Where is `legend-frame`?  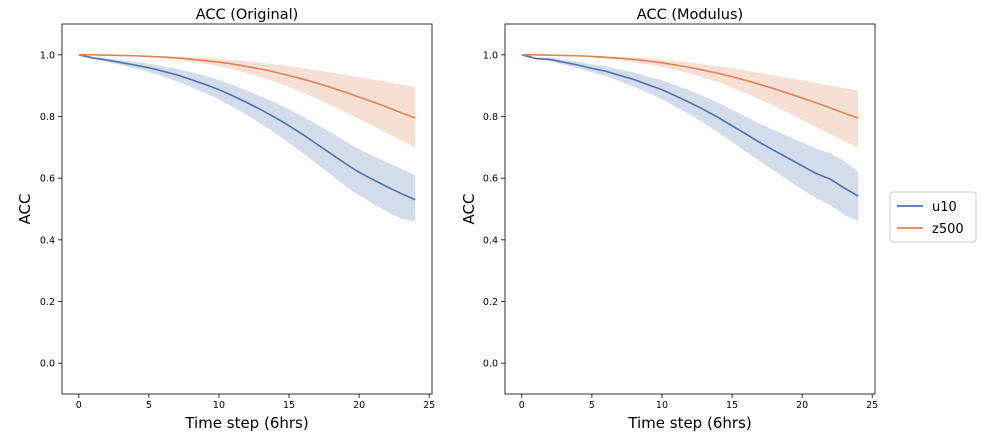 legend-frame is located at coordinates (933, 217).